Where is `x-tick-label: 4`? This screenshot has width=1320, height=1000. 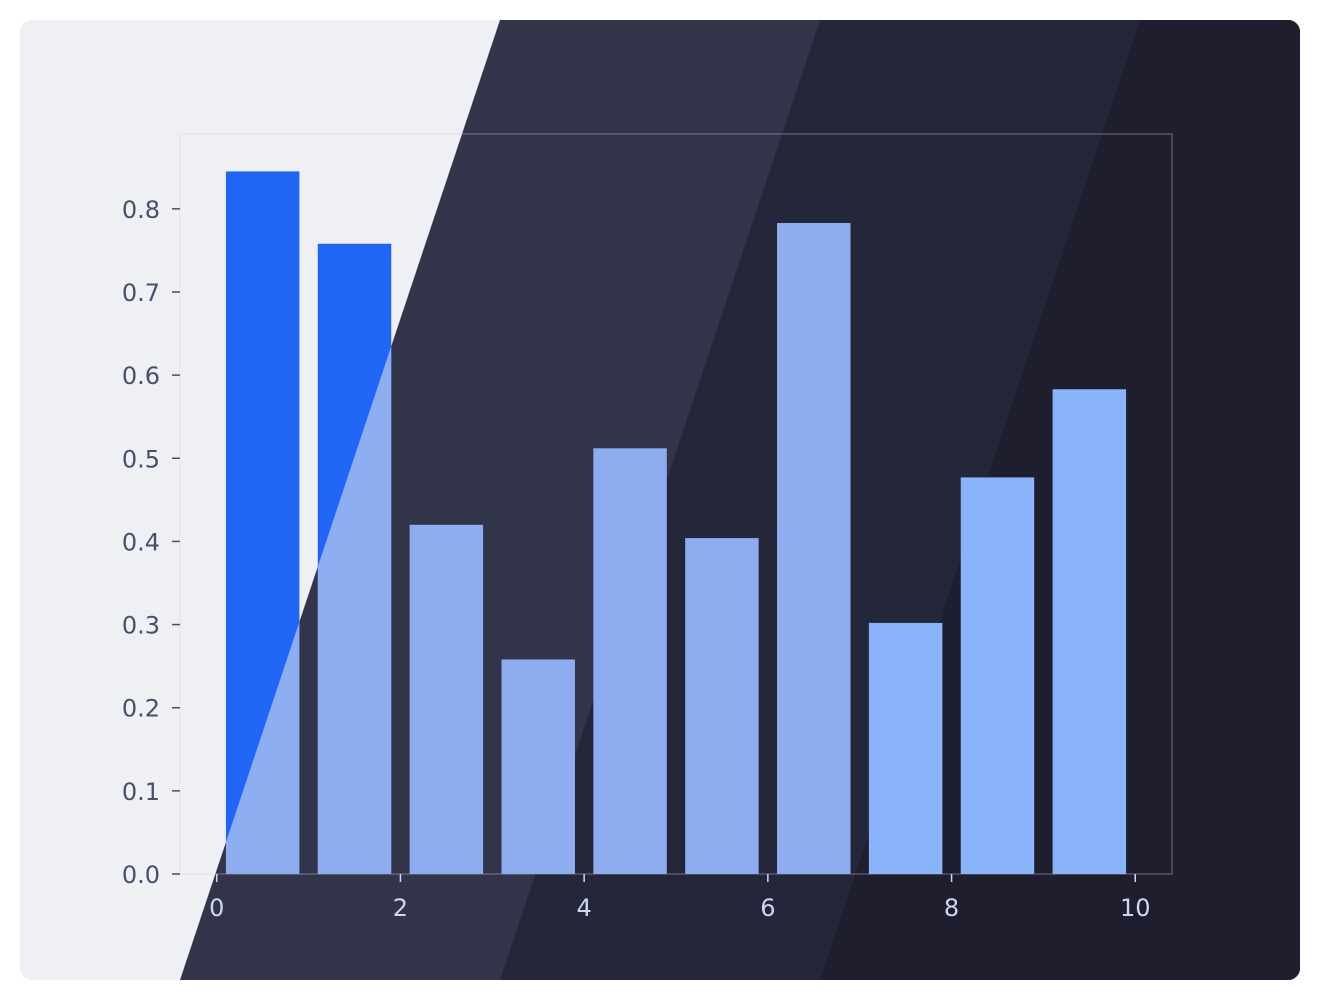
x-tick-label: 4 is located at coordinates (584, 908).